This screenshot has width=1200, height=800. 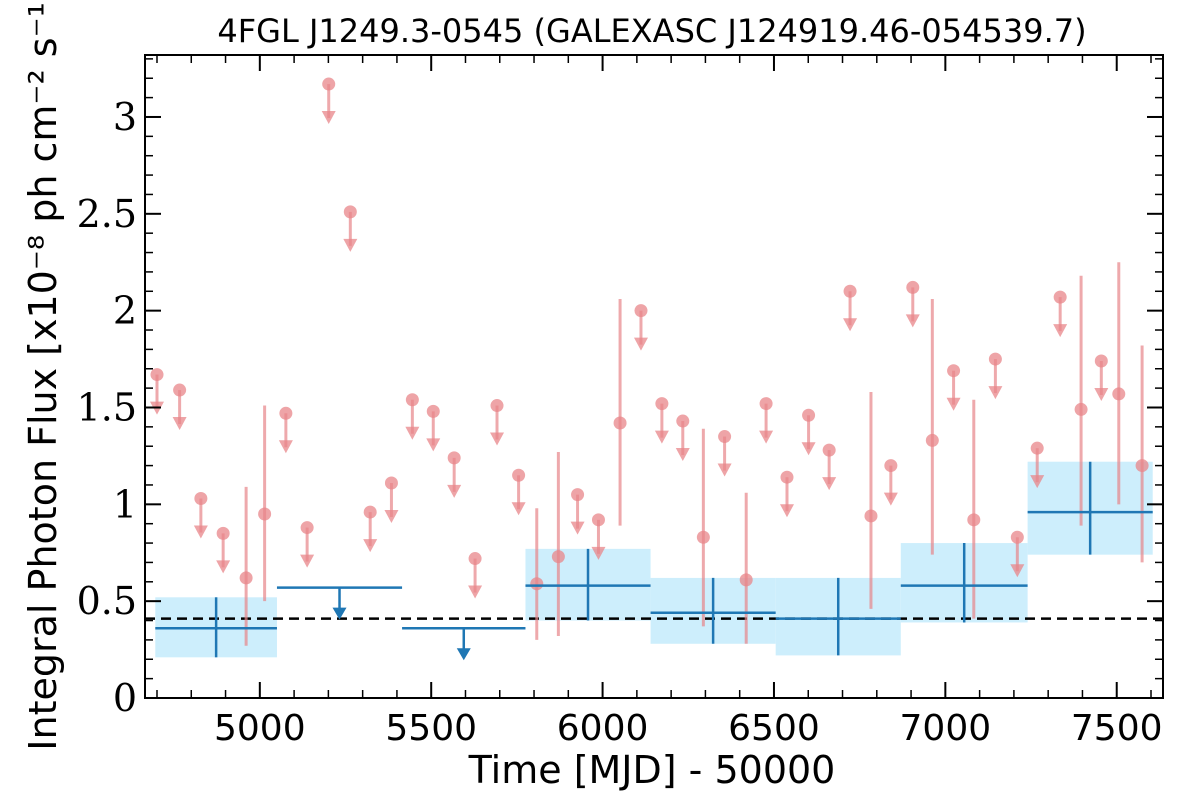 I want to click on y-tick-label: 2, so click(x=125, y=311).